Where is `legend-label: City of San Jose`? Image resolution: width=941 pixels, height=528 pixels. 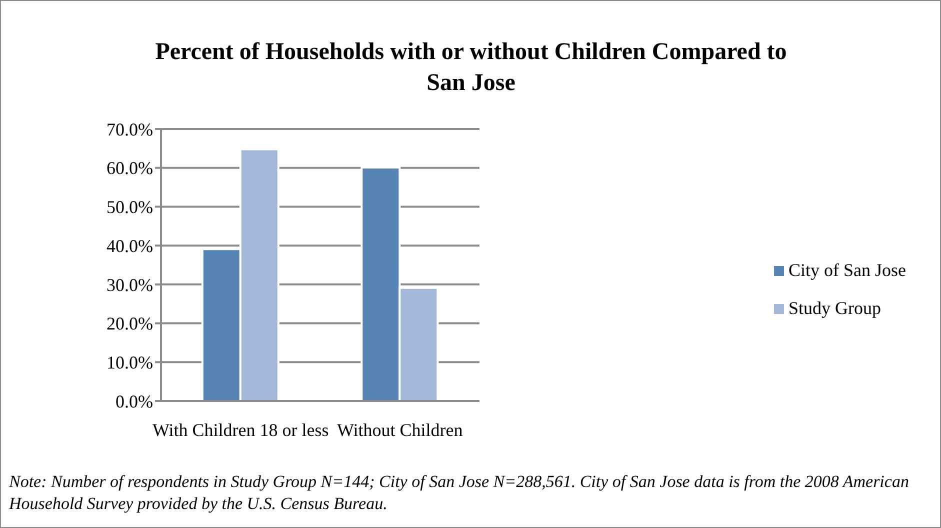 legend-label: City of San Jose is located at coordinates (847, 270).